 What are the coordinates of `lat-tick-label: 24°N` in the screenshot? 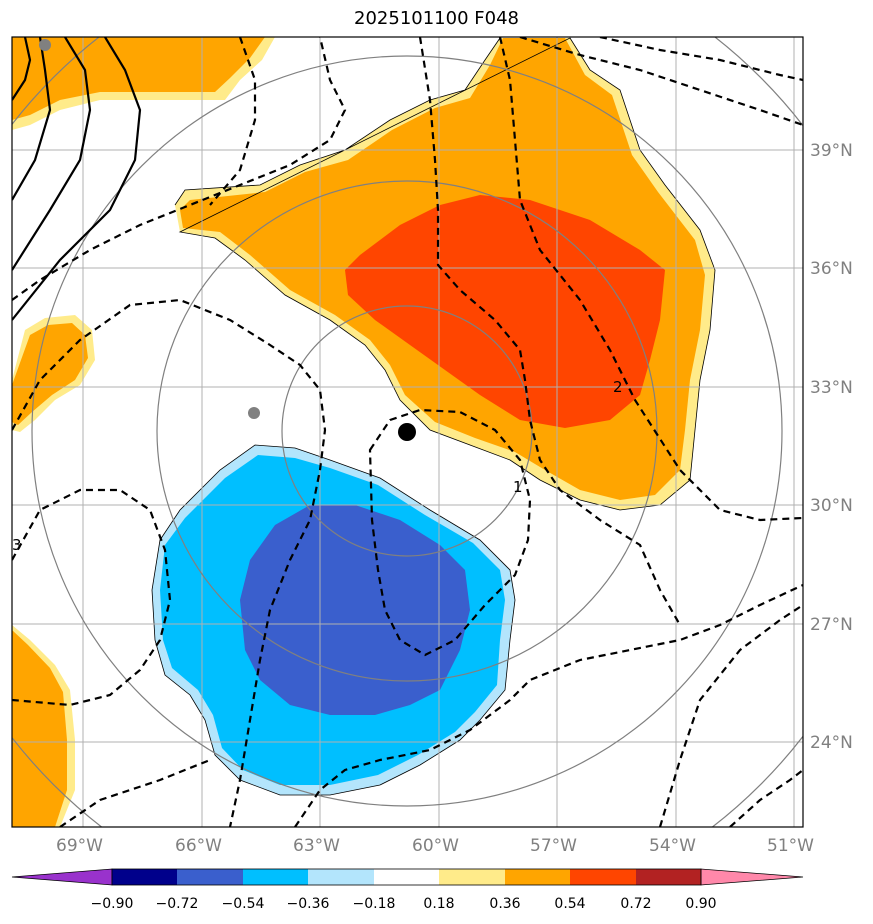 It's located at (831, 743).